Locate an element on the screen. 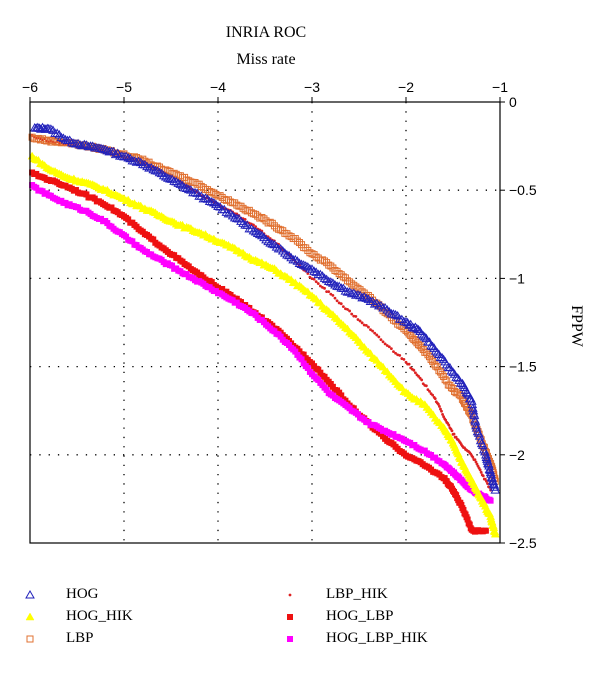 The width and height of the screenshot is (600, 674). y-tick-label: −0.5 is located at coordinates (523, 190).